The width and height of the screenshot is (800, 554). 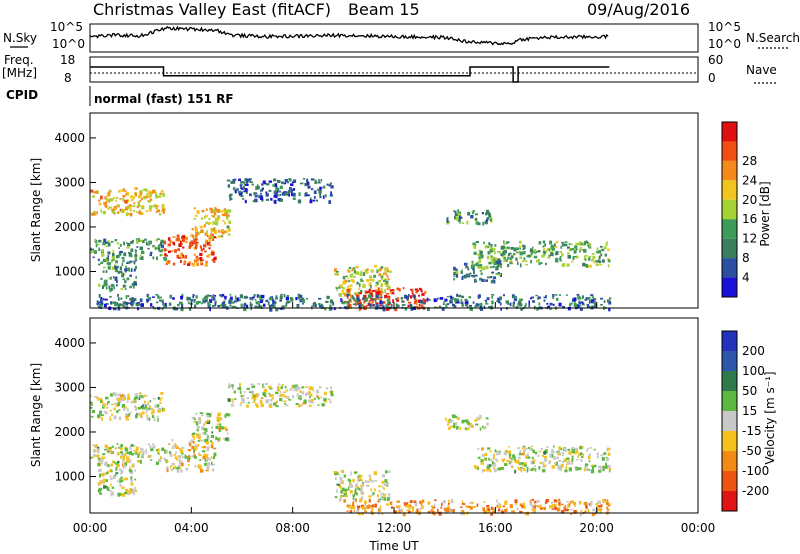 What do you see at coordinates (68, 44) in the screenshot?
I see `nsky-tick-bottom: 10^0` at bounding box center [68, 44].